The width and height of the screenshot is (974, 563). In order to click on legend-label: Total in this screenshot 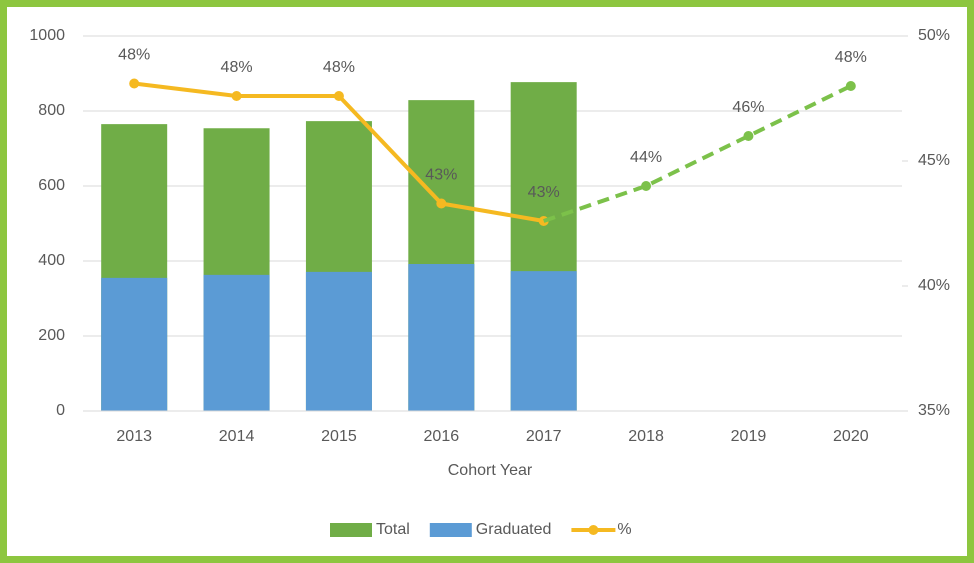, I will do `click(393, 529)`.